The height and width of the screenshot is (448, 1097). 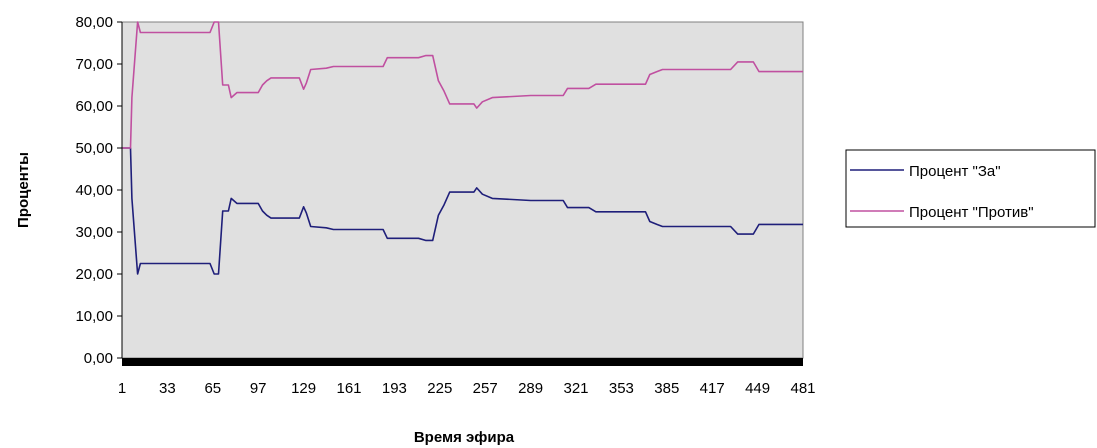 I want to click on x-tick-label: 449, so click(x=757, y=388).